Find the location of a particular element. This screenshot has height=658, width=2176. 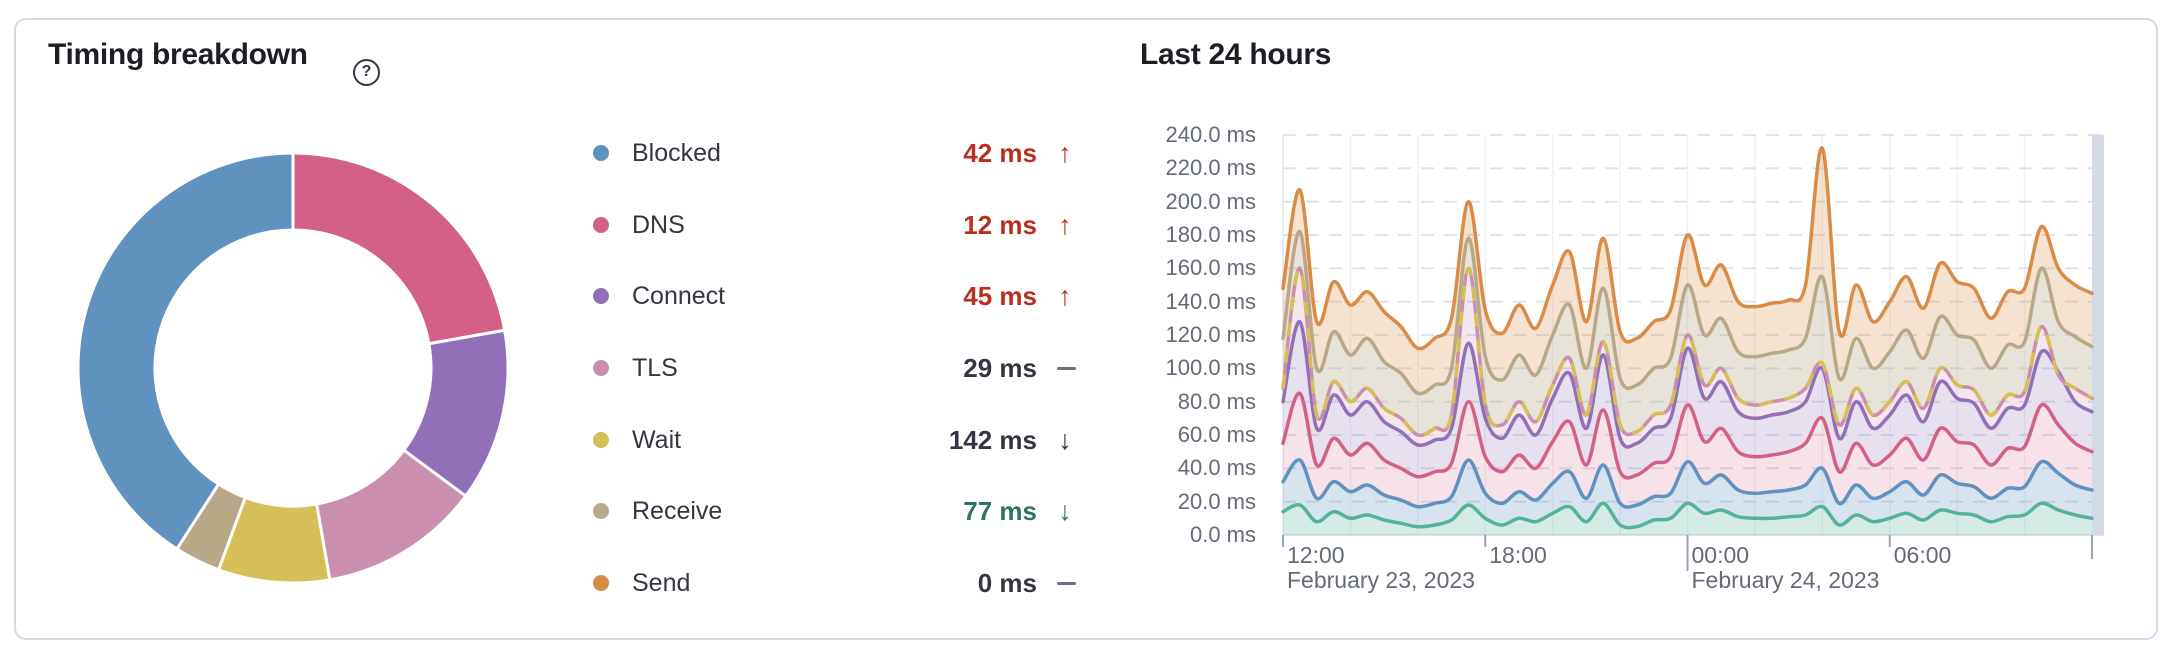

x-axis-tick-label: 00:00 is located at coordinates (1720, 555).